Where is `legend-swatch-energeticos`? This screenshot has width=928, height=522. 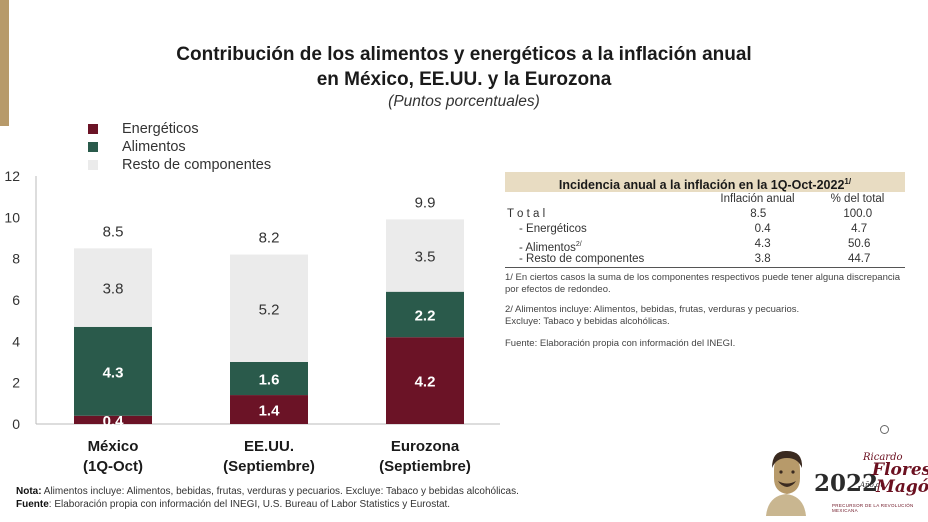 legend-swatch-energeticos is located at coordinates (93, 129).